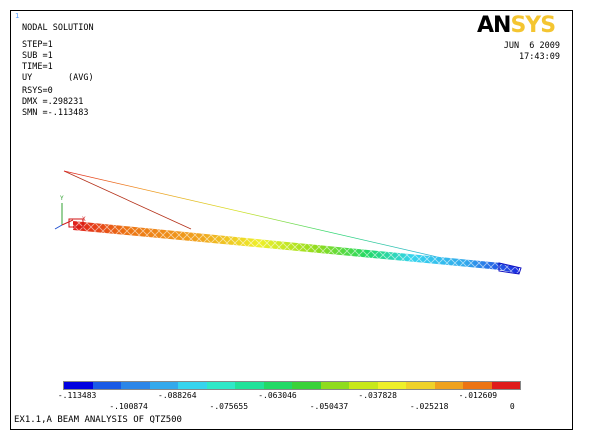 The height and width of the screenshot is (444, 590). What do you see at coordinates (429, 406) in the screenshot?
I see `legend-label-bottom: -.025218` at bounding box center [429, 406].